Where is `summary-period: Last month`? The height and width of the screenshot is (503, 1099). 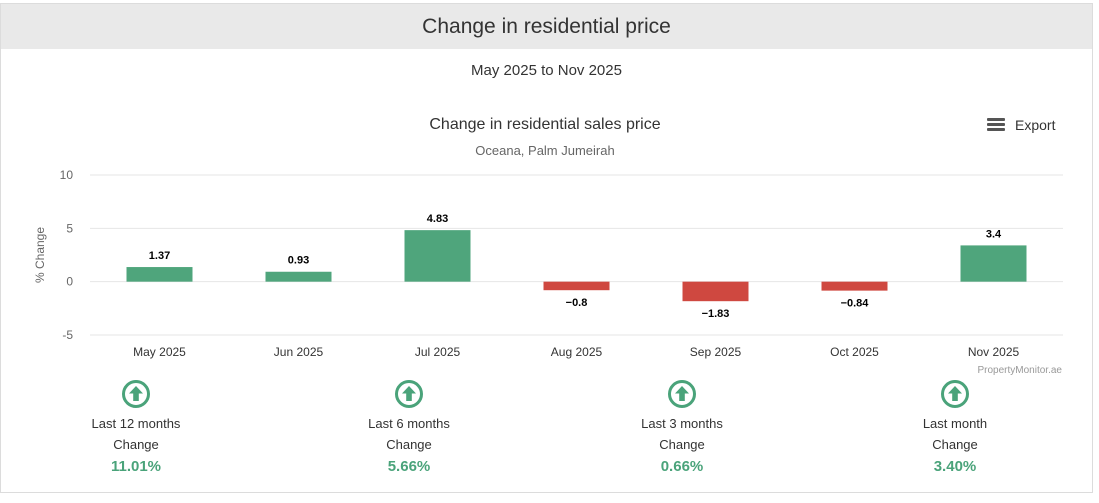
summary-period: Last month is located at coordinates (955, 423).